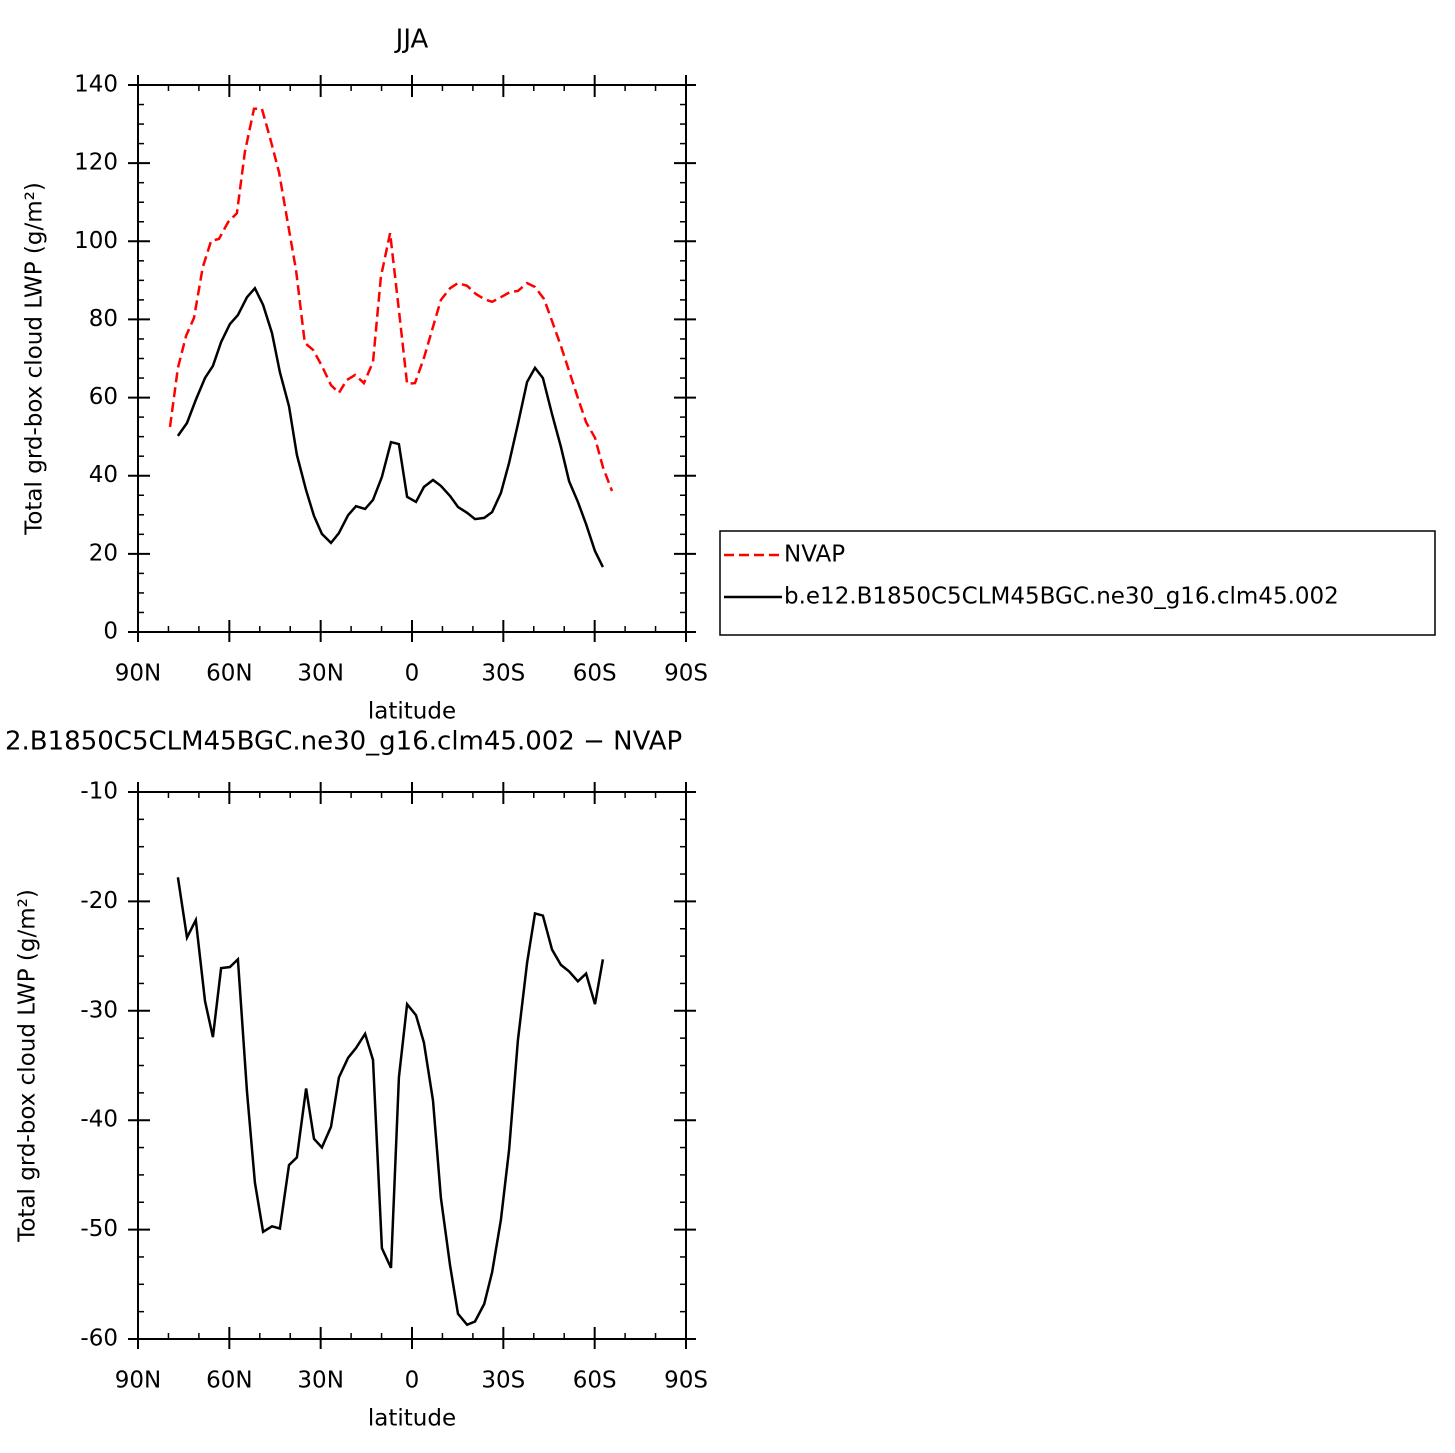 This screenshot has width=1455, height=1453. What do you see at coordinates (110, 632) in the screenshot?
I see `y-tick-label: 0` at bounding box center [110, 632].